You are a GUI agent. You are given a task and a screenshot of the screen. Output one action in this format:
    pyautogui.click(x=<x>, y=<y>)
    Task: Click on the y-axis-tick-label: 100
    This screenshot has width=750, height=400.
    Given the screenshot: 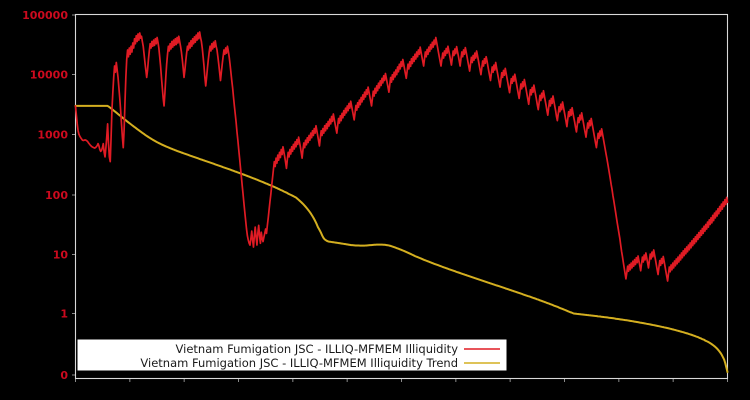 What is the action you would take?
    pyautogui.click(x=56, y=195)
    